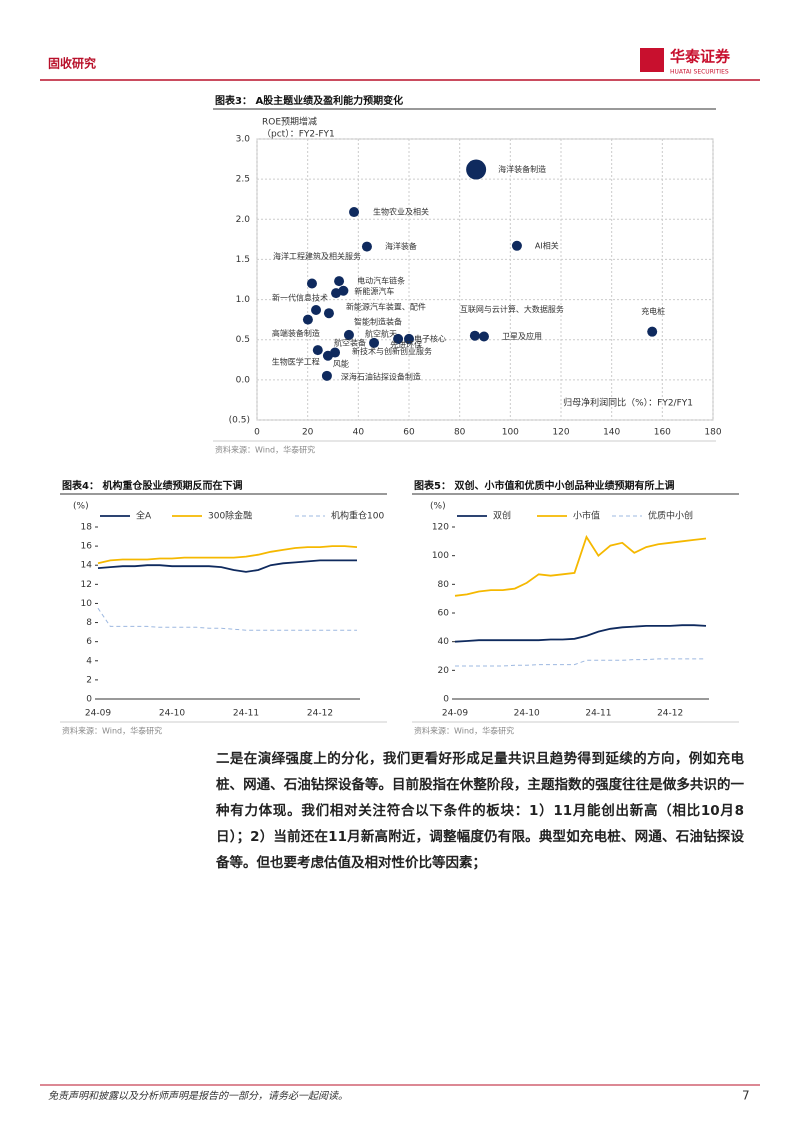  I want to click on y-tick-label: 0.5, so click(243, 340).